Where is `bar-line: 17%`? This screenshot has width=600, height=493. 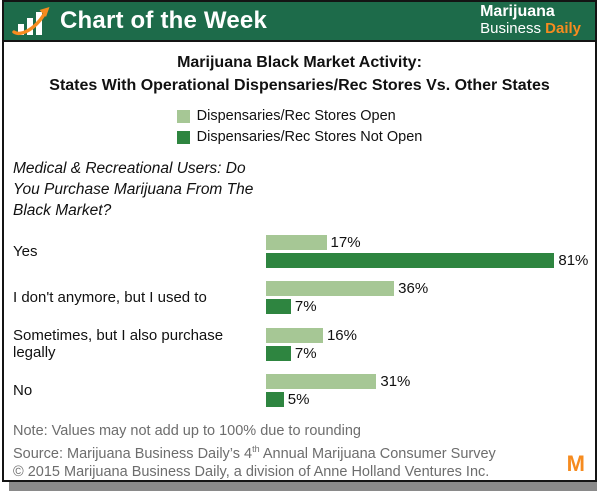 bar-line: 17% is located at coordinates (430, 242).